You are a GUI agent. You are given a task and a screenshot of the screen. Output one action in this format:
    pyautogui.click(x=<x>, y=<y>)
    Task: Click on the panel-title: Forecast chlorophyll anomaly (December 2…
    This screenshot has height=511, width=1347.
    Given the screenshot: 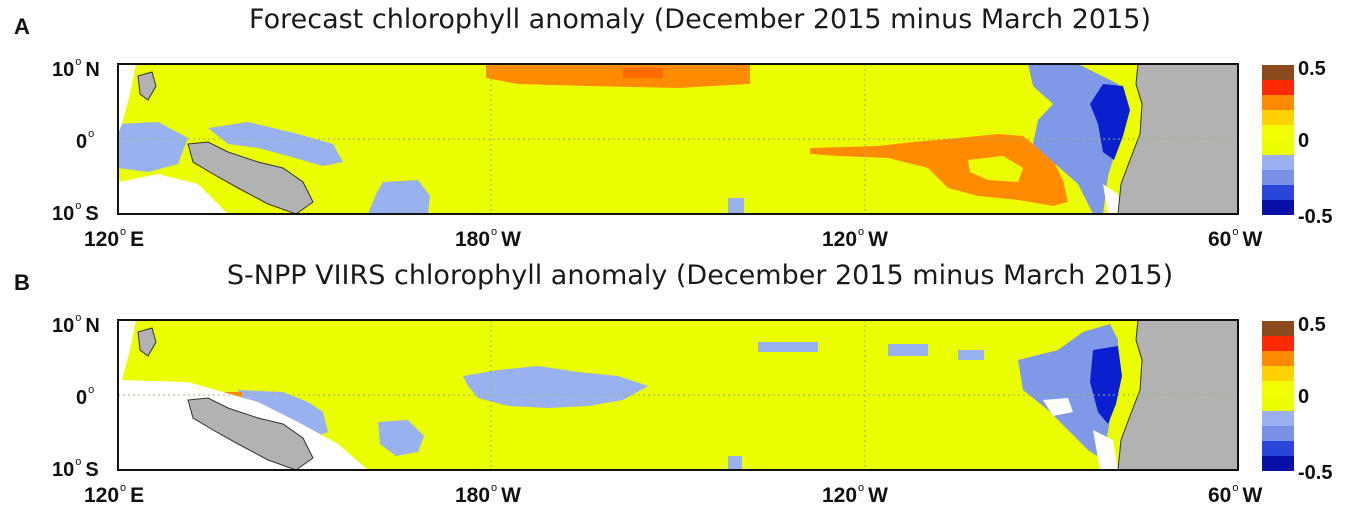 What is the action you would take?
    pyautogui.click(x=700, y=19)
    